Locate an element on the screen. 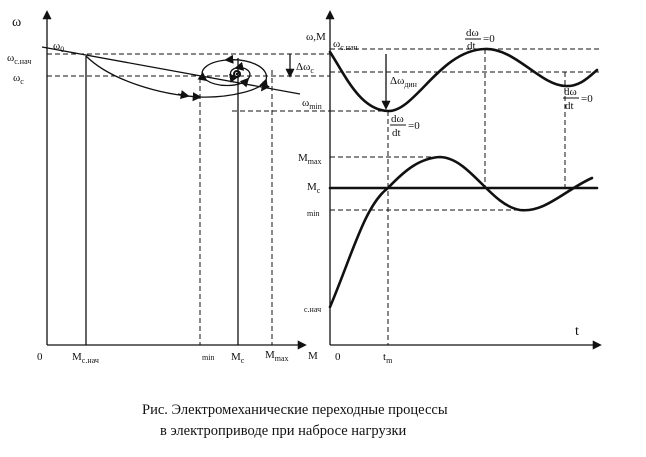 This screenshot has height=457, width=646. caption-line-2: в электроприводе при набросе нагрузки is located at coordinates (283, 431).